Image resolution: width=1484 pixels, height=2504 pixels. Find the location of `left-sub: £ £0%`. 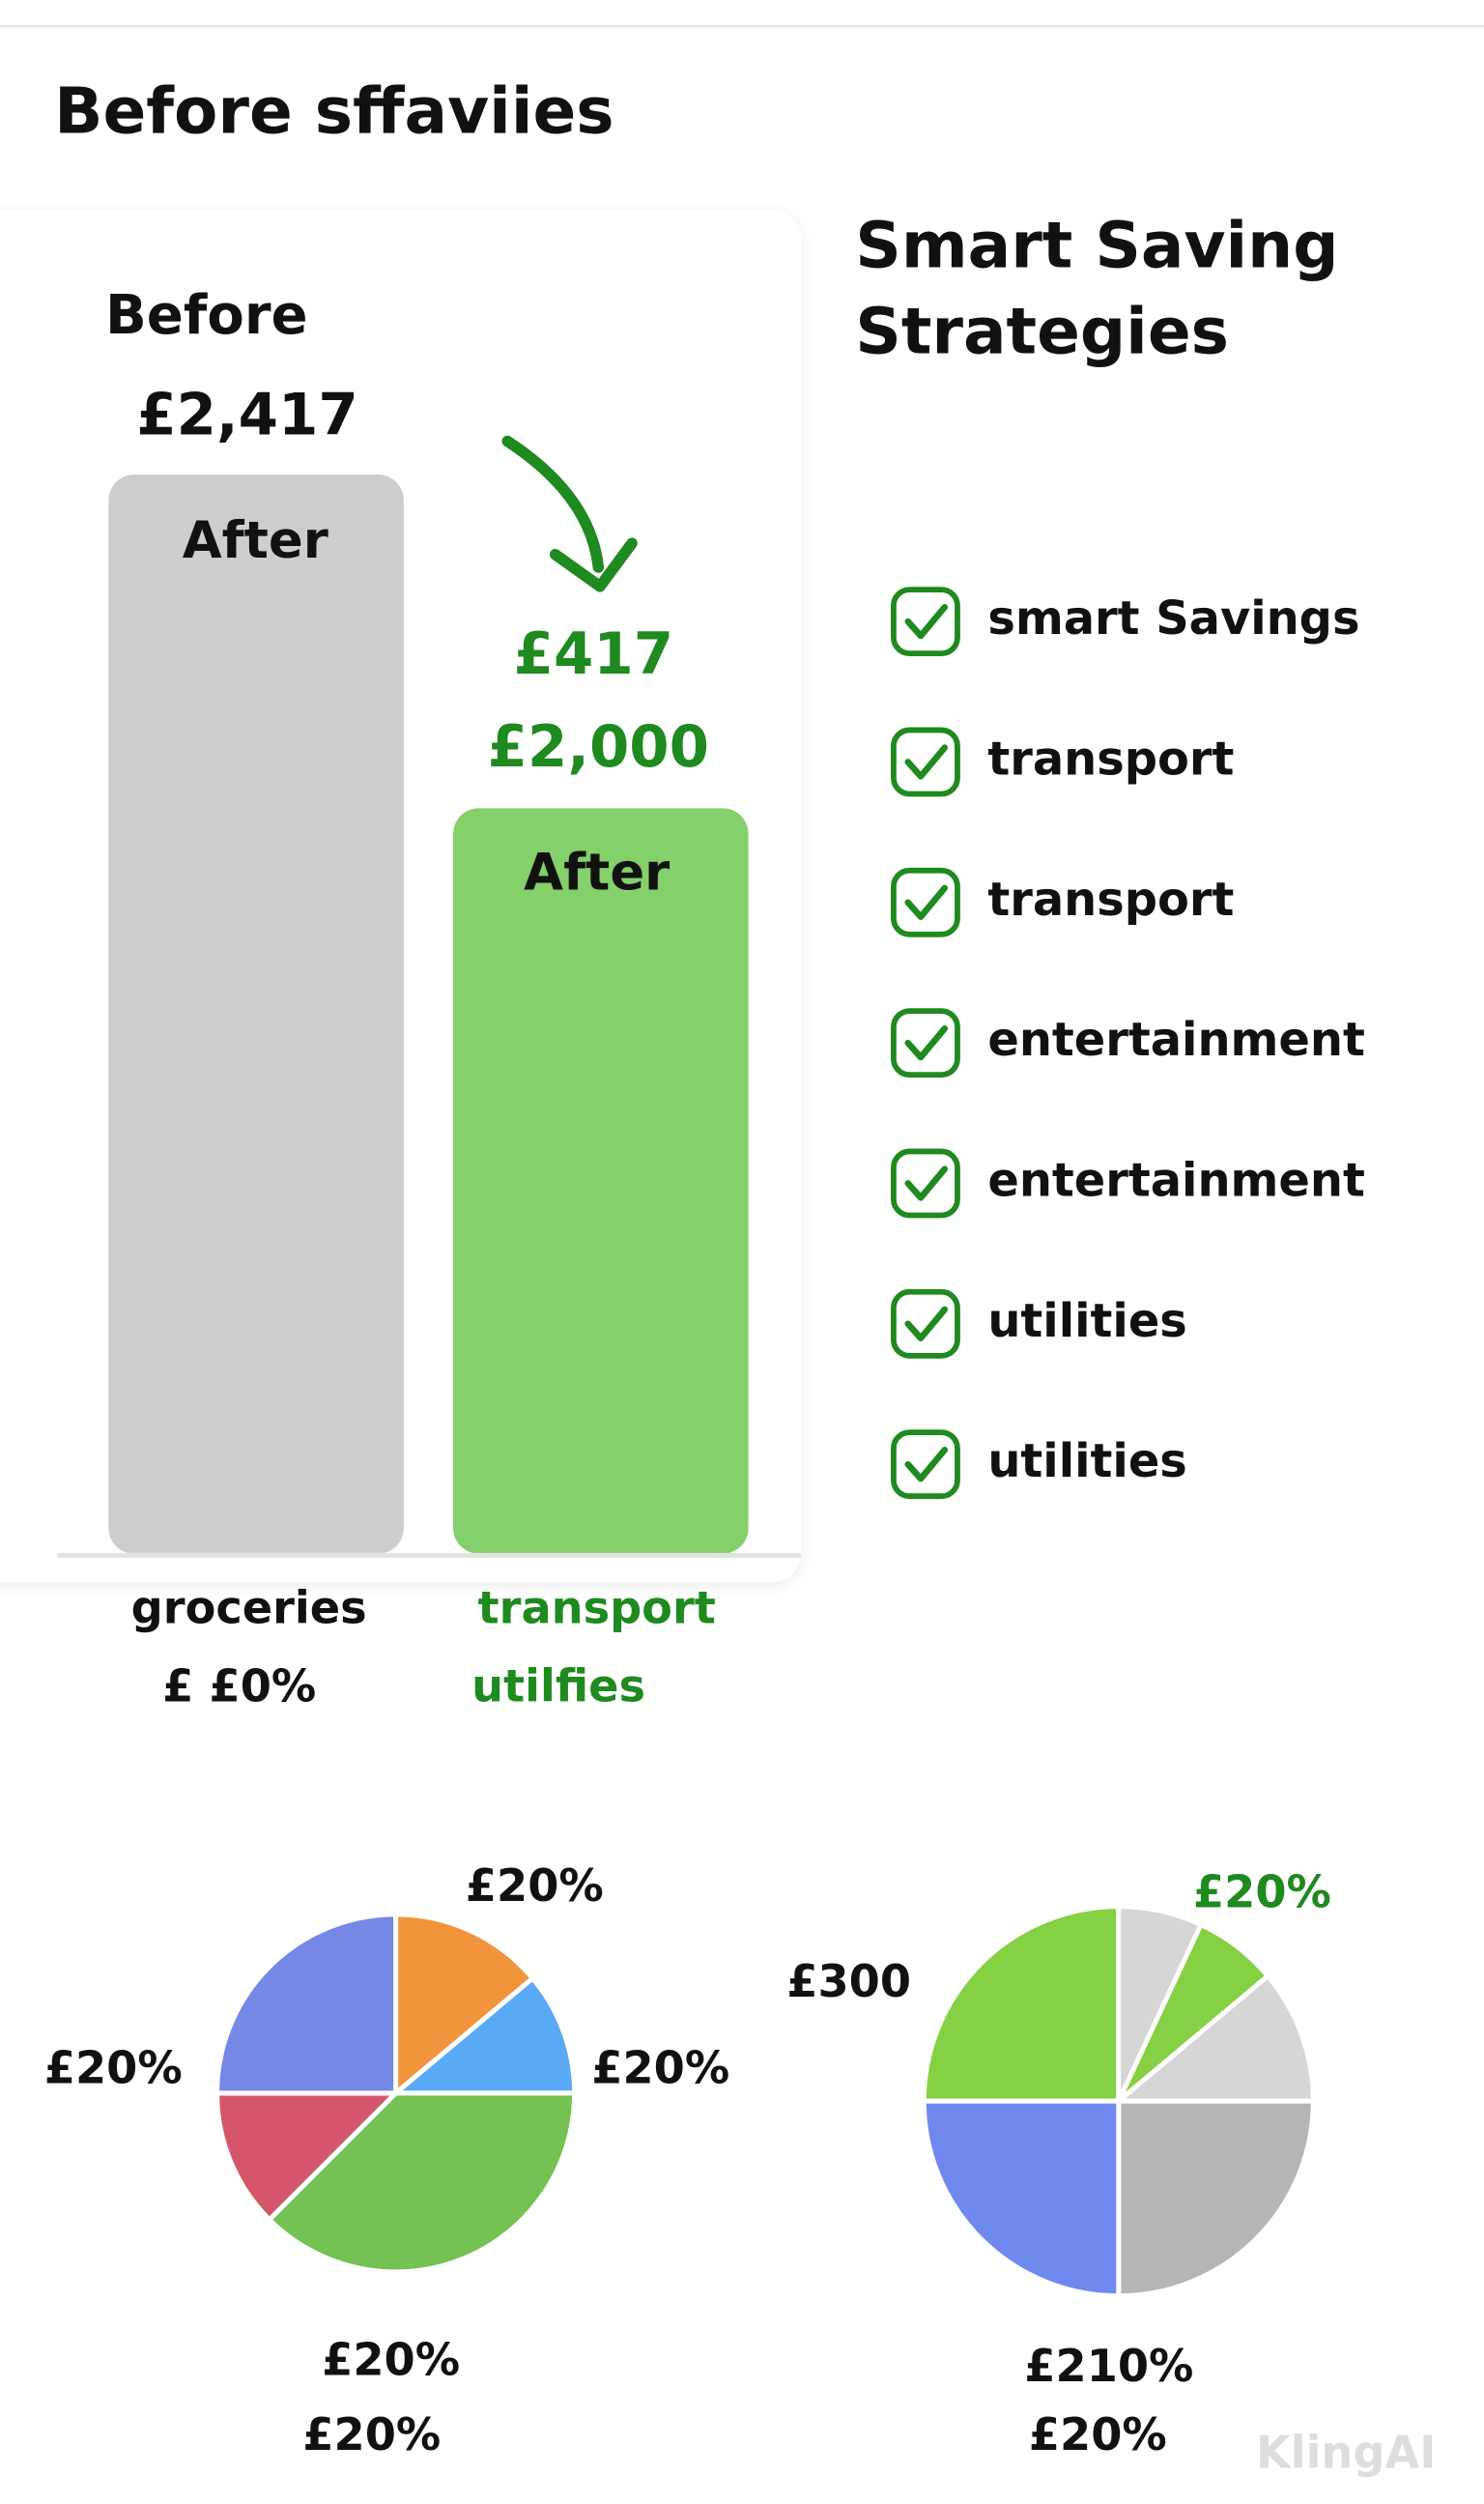

left-sub: £ £0% is located at coordinates (239, 1686).